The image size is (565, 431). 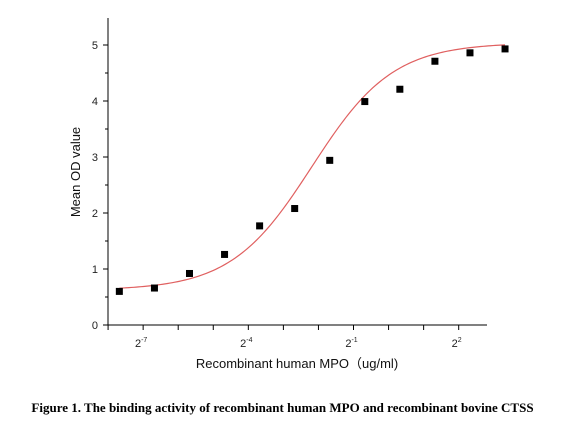 I want to click on y-tick-label: 1, so click(x=95, y=270).